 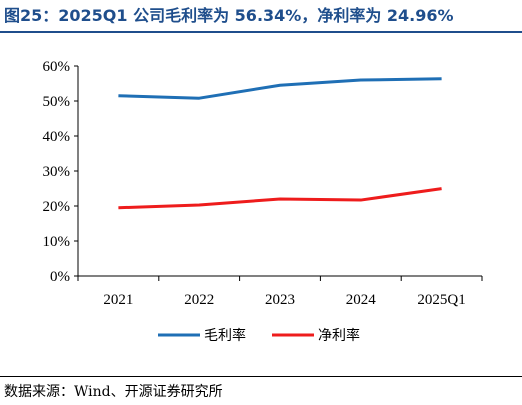 What do you see at coordinates (225, 335) in the screenshot?
I see `legend-label: 毛利率` at bounding box center [225, 335].